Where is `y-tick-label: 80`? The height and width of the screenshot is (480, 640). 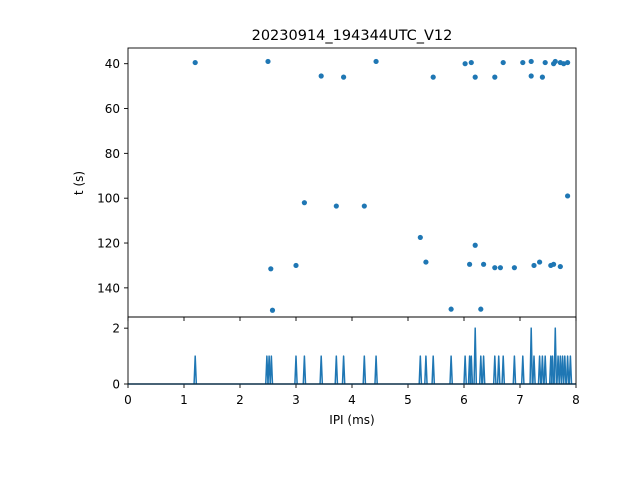
y-tick-label: 80 is located at coordinates (112, 154).